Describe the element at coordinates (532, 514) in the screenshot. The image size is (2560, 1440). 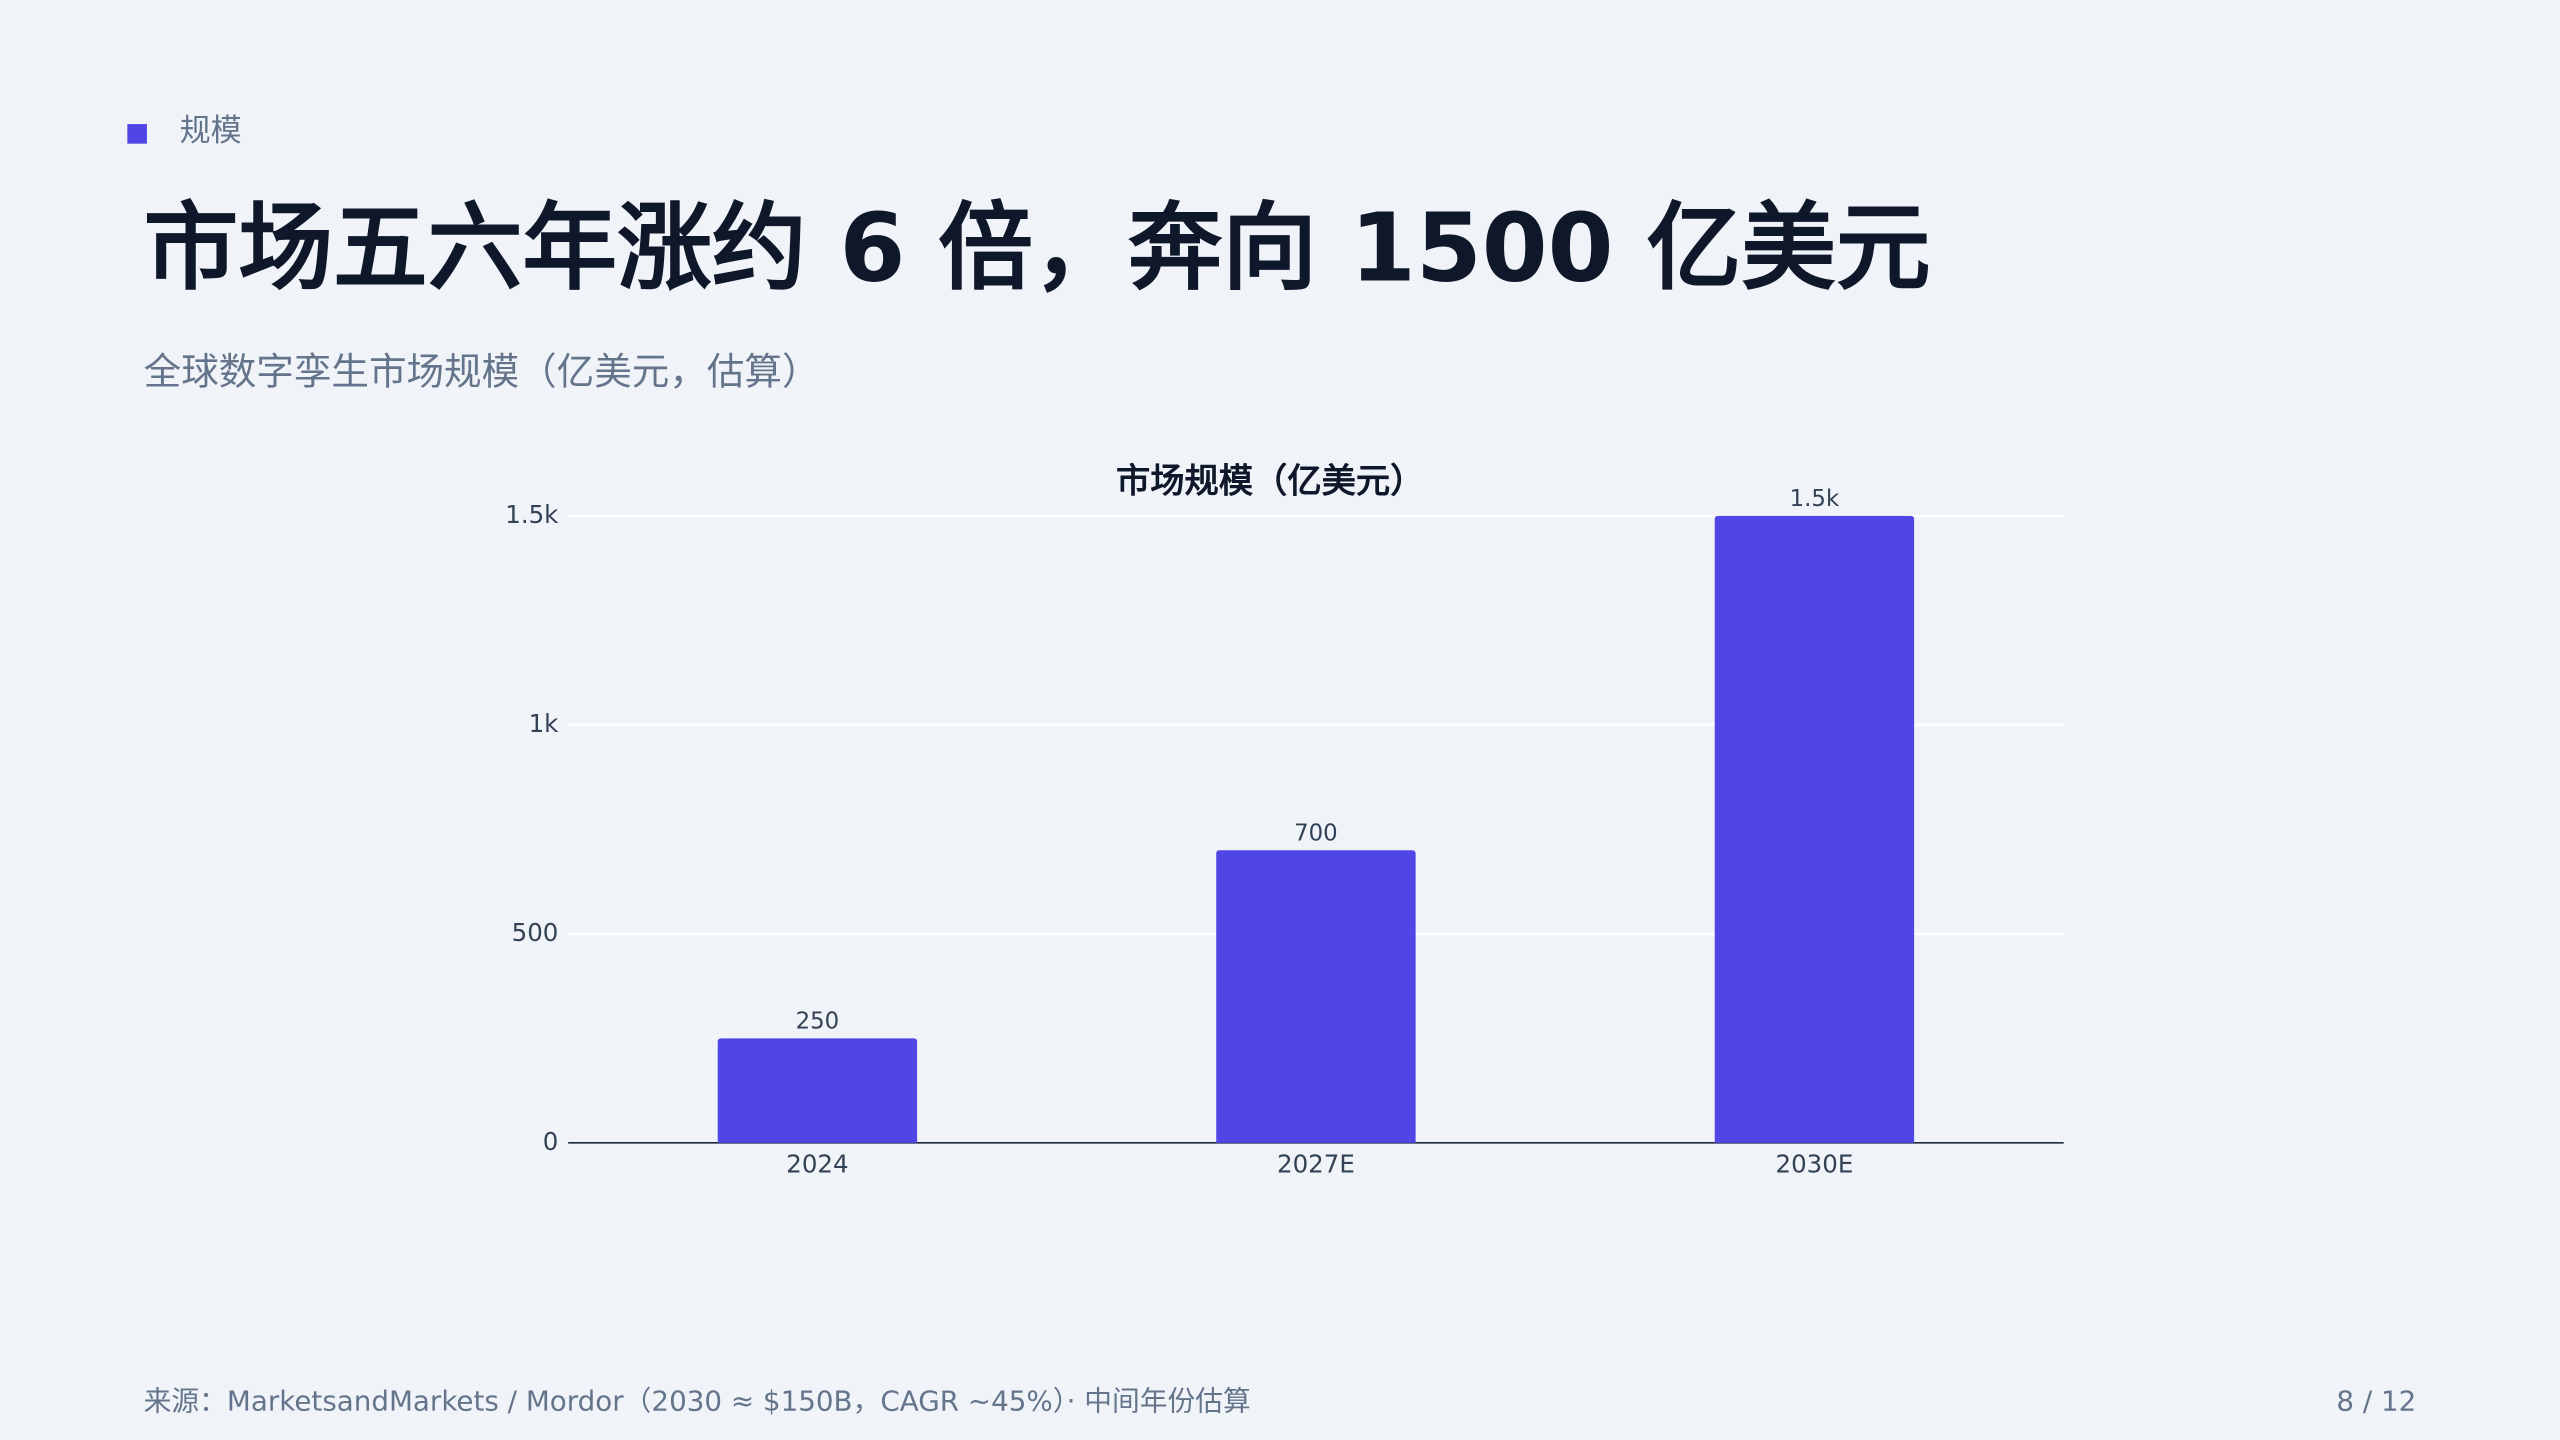
I see `y-tick-label: 1.5k` at that location.